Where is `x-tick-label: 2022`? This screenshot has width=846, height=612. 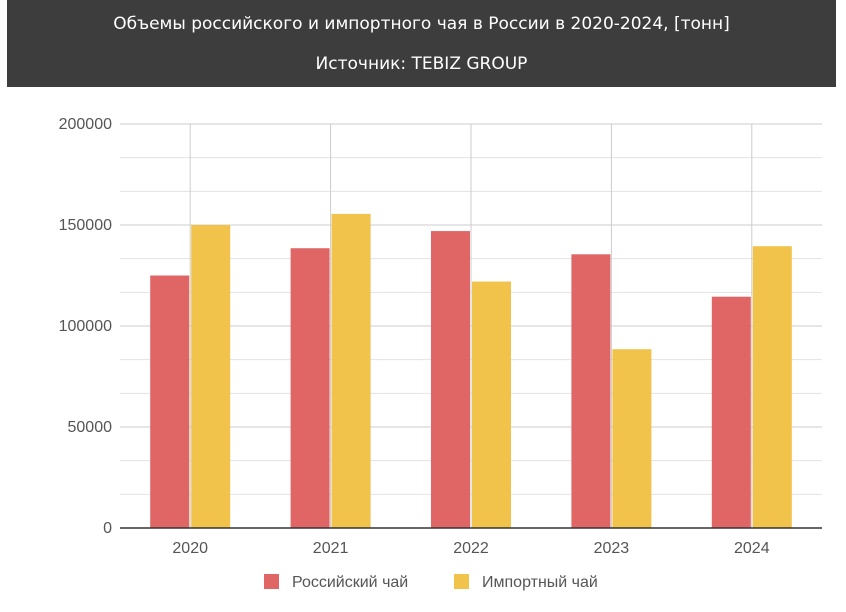 x-tick-label: 2022 is located at coordinates (471, 548).